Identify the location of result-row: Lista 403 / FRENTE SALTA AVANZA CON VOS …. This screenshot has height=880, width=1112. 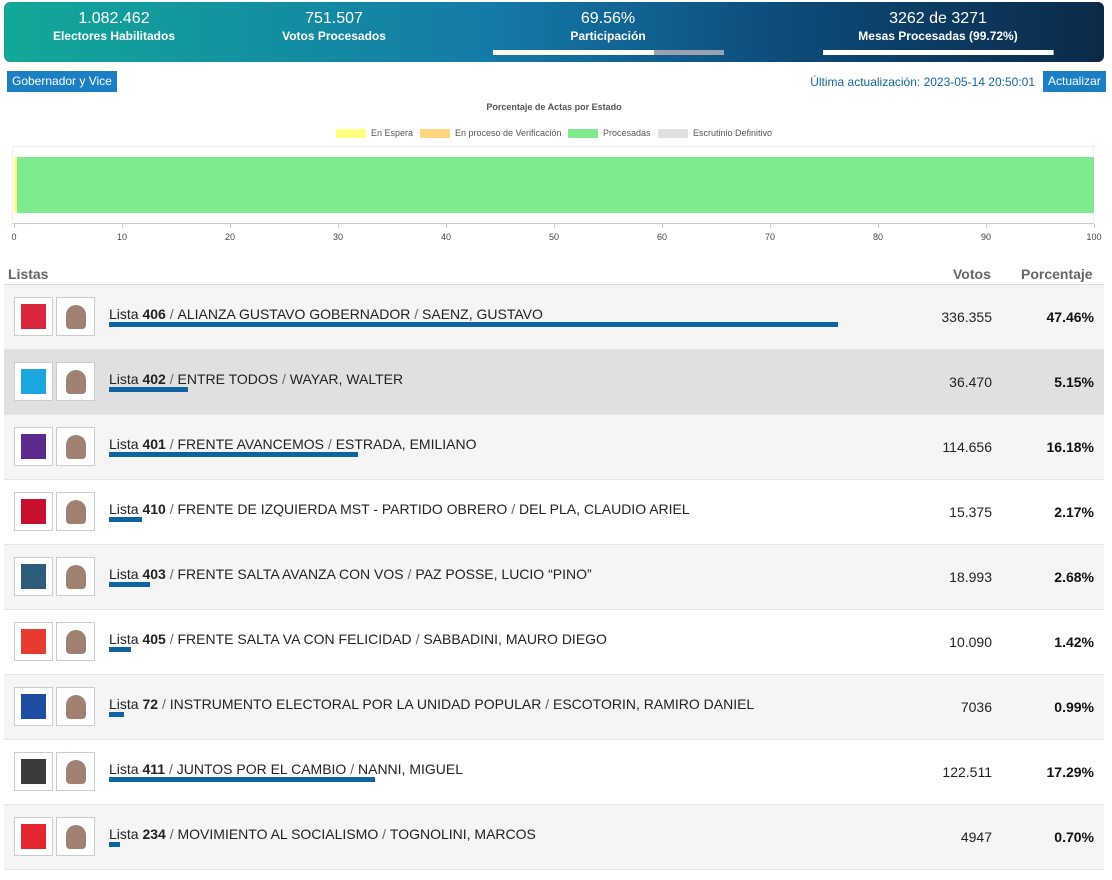
(554, 577).